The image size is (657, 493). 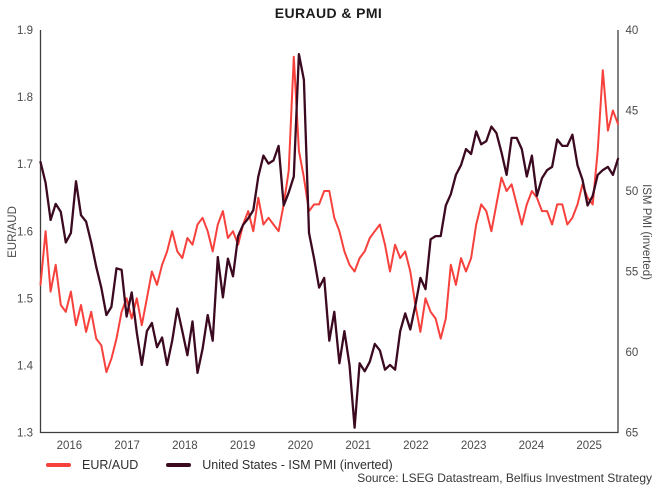 I want to click on legend-label-euraud: EUR/AUD, so click(x=110, y=465).